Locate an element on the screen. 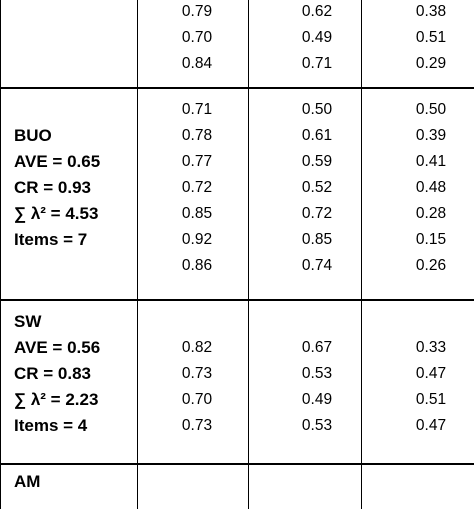 The height and width of the screenshot is (509, 474). error-variance-column-cell: 0.50 0.39 0.41 0.48 0.28 0.15 0.26 is located at coordinates (418, 194).